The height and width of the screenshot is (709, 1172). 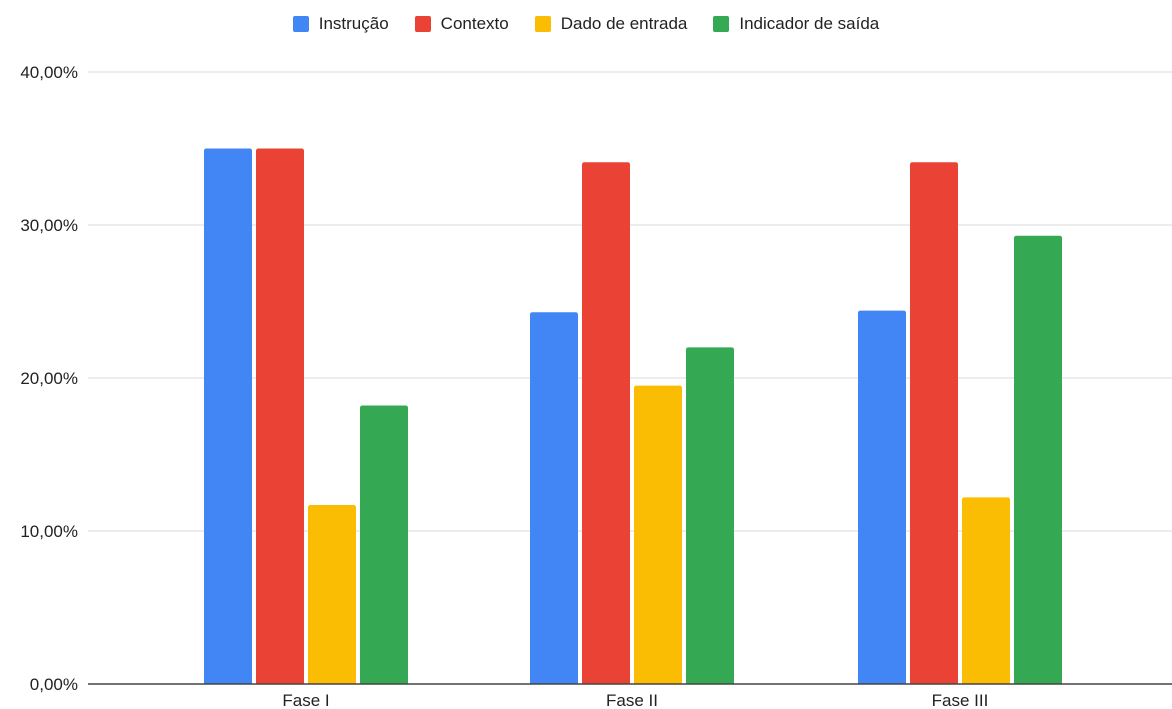 What do you see at coordinates (809, 23) in the screenshot?
I see `legend-label-indicador-de-saida: Indicador de saída` at bounding box center [809, 23].